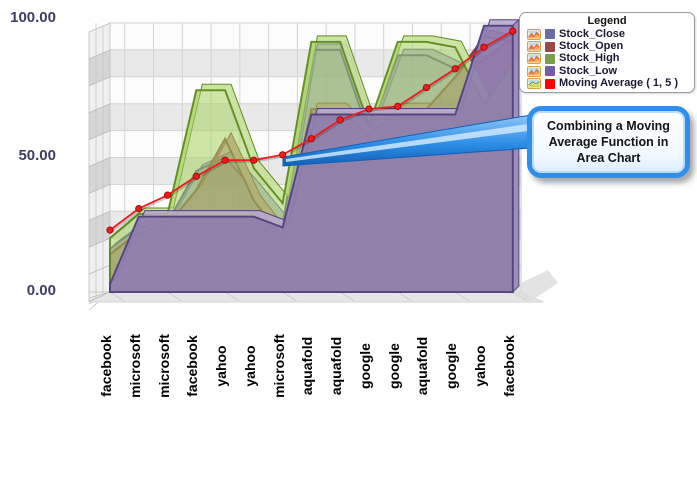 The height and width of the screenshot is (478, 697). I want to click on legend-item-label: Stock_Open, so click(591, 46).